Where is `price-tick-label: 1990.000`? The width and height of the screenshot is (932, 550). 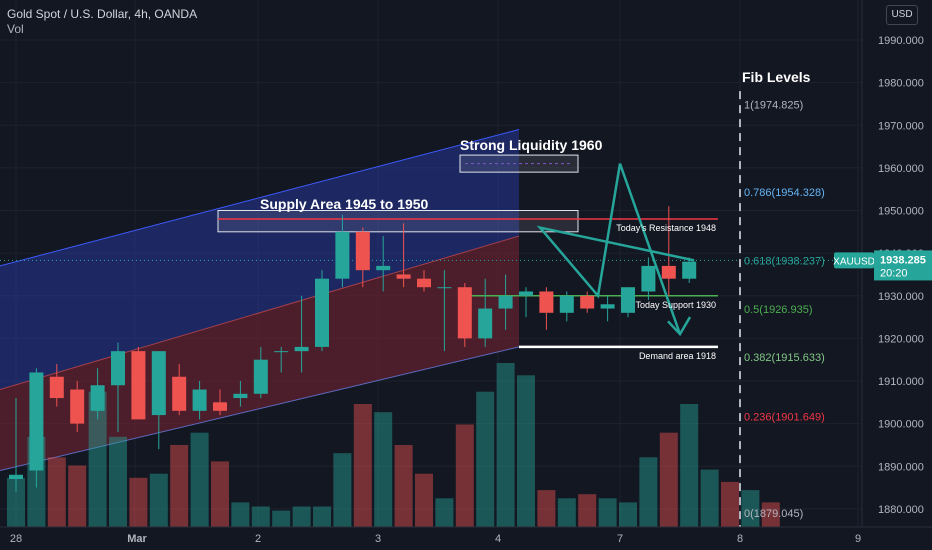
price-tick-label: 1990.000 is located at coordinates (901, 41).